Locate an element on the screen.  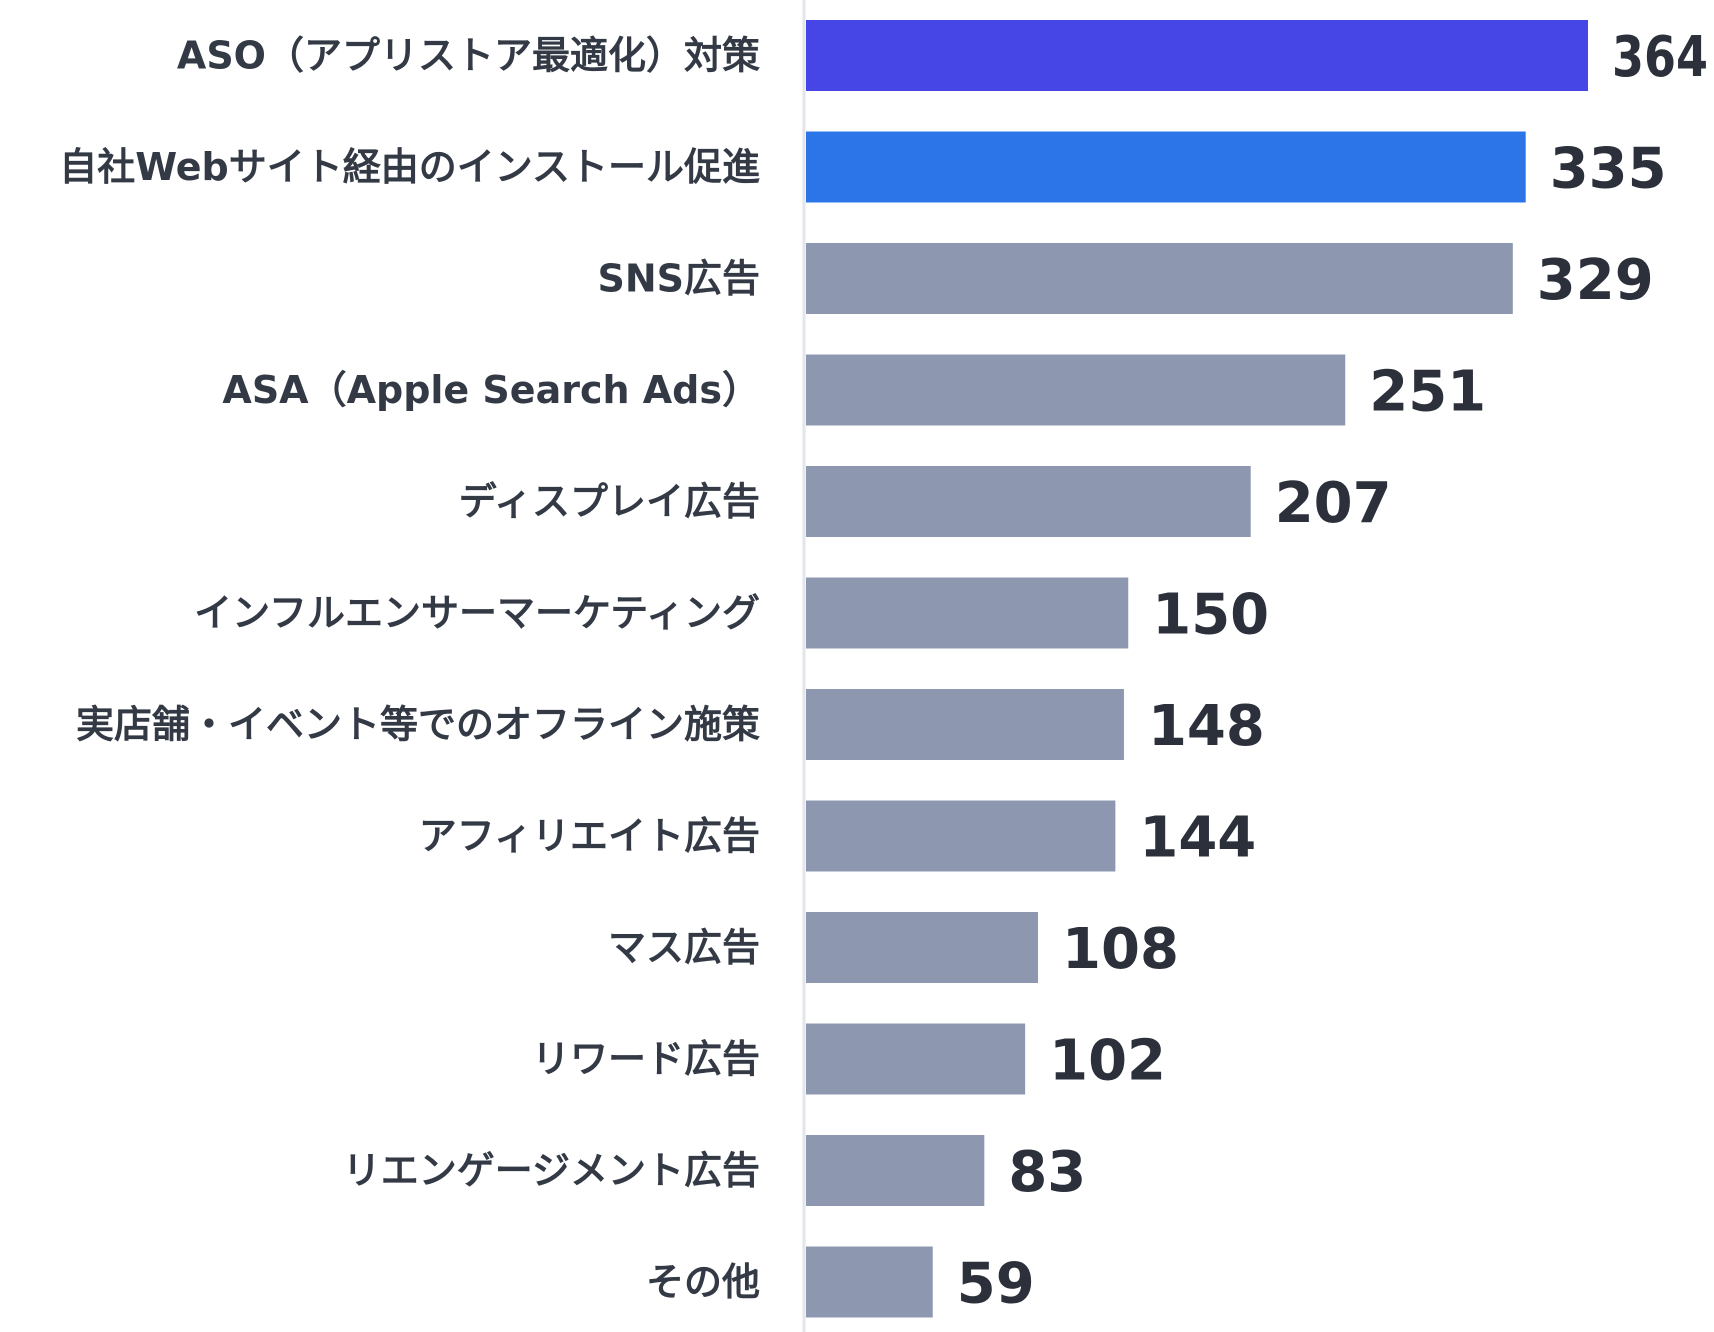
category-label: その他 is located at coordinates (703, 1282).